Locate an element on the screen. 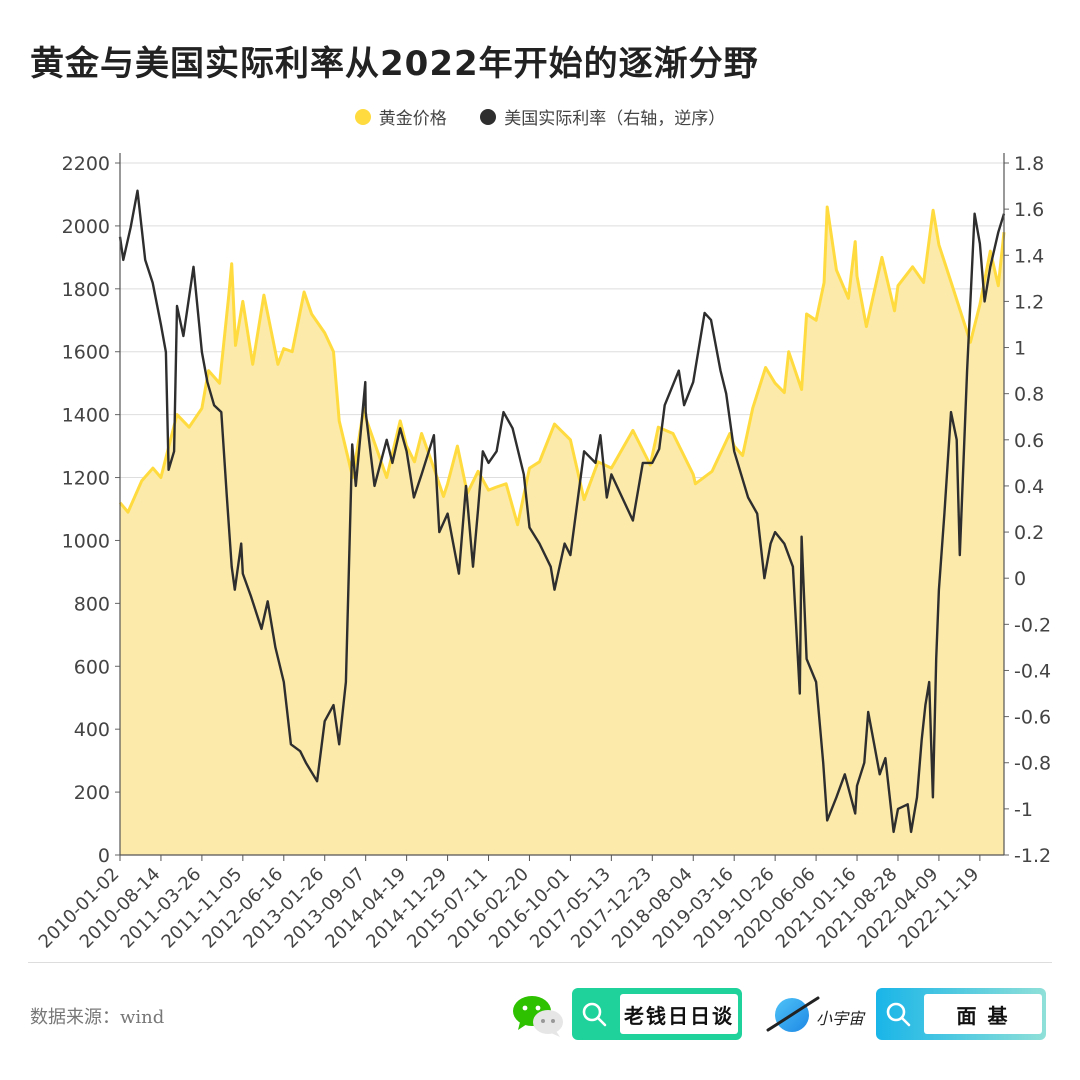 Image resolution: width=1080 pixels, height=1080 pixels. legend-dot-rate is located at coordinates (488, 116).